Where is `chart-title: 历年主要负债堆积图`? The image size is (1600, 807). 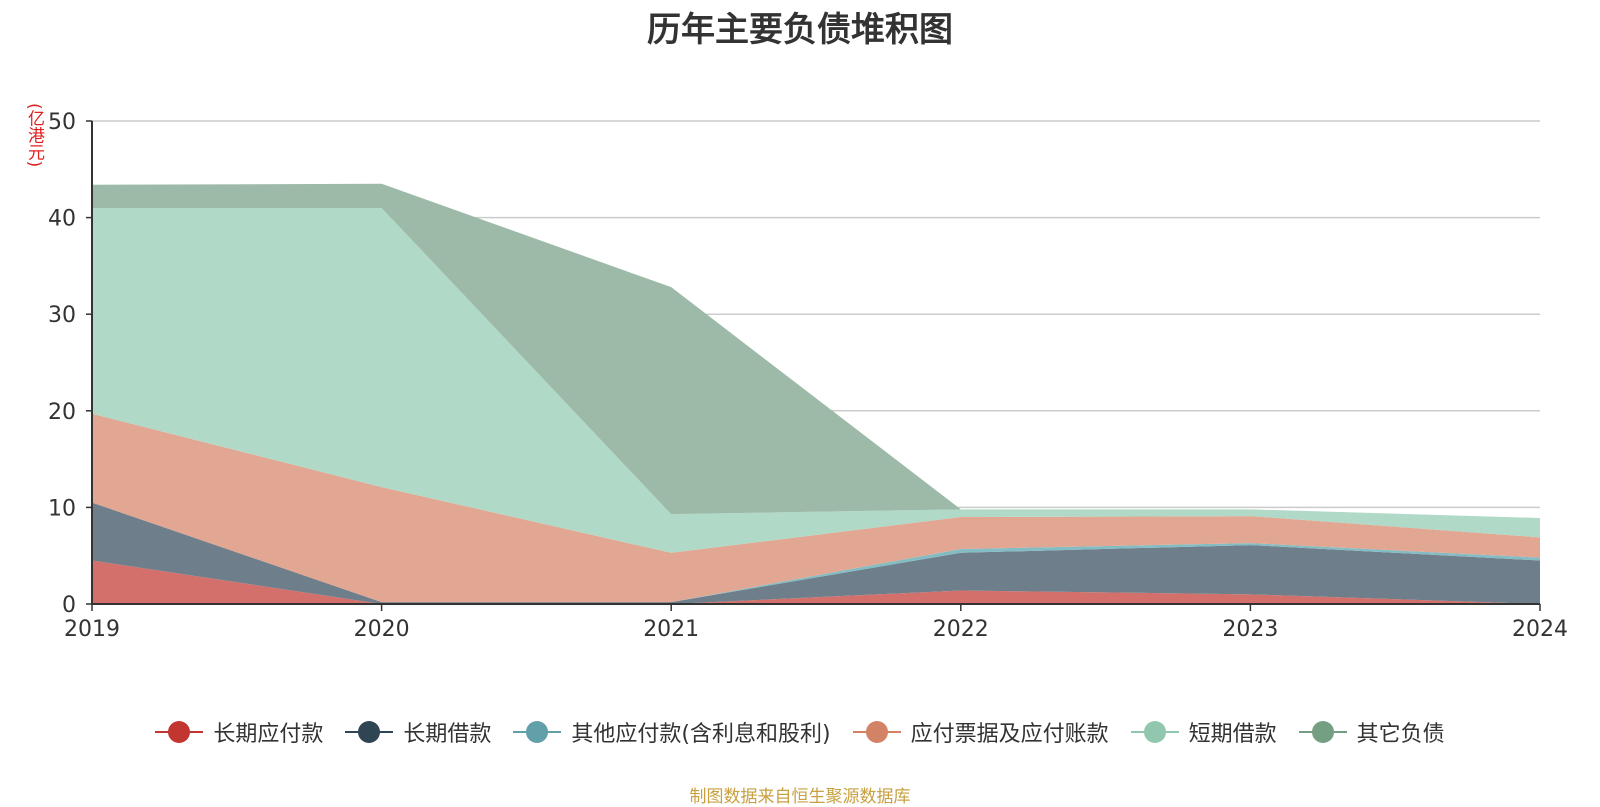
chart-title: 历年主要负债堆积图 is located at coordinates (800, 30).